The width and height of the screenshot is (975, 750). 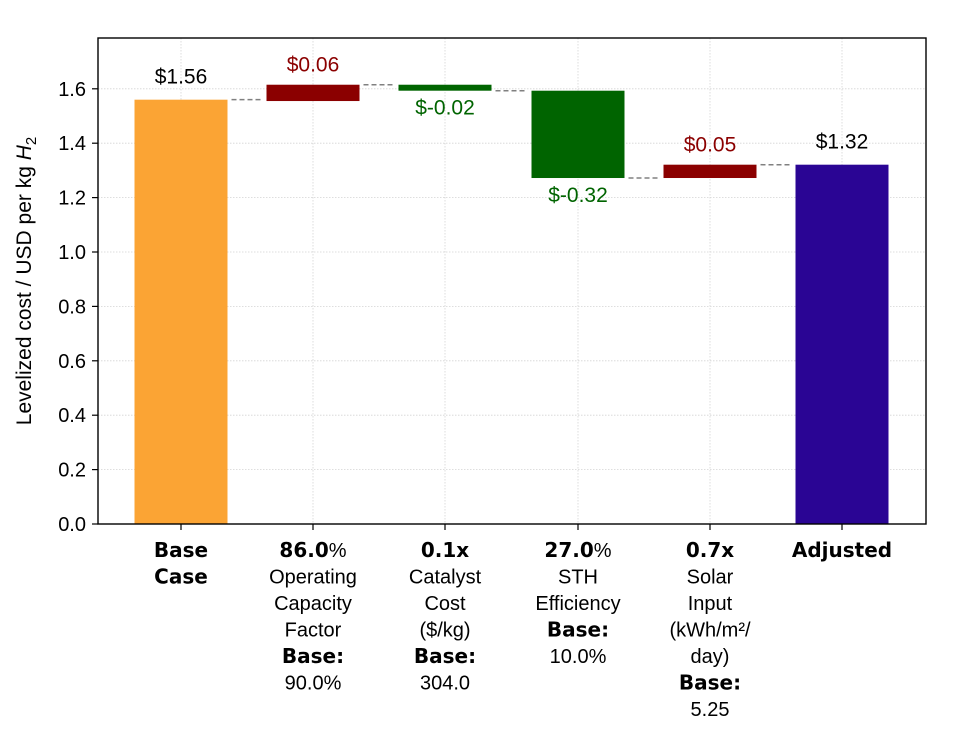 I want to click on x-tick-label: 0.1x, so click(x=445, y=550).